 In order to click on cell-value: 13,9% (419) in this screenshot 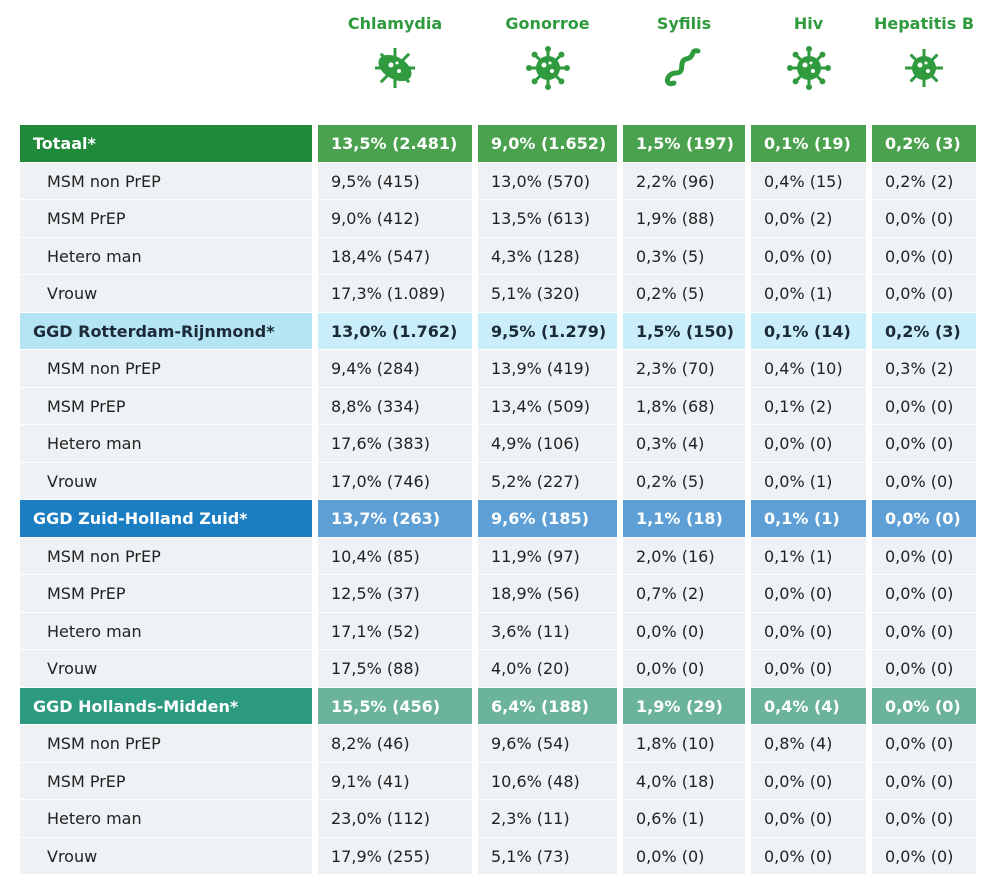, I will do `click(547, 369)`.